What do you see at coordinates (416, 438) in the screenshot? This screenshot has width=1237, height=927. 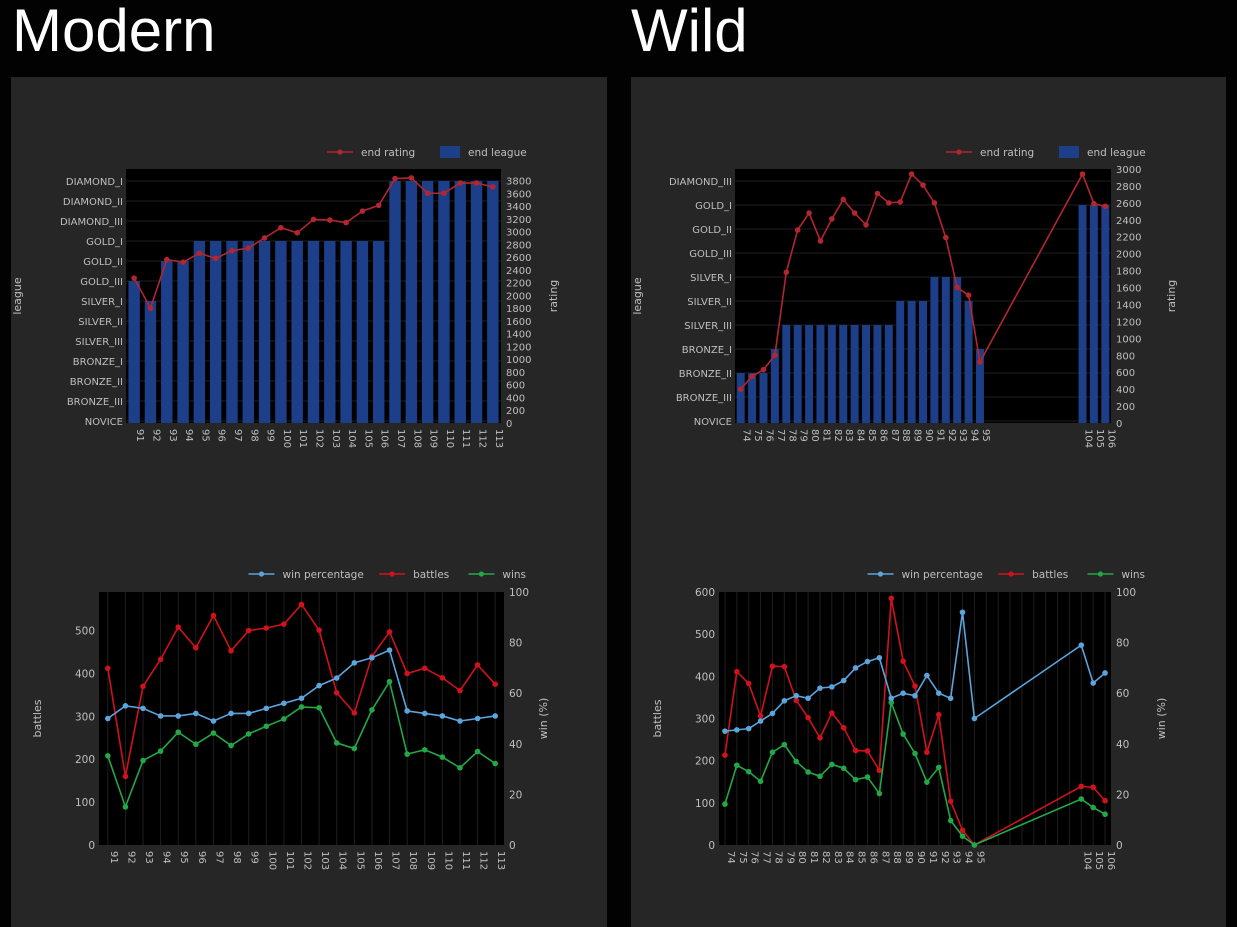 I see `x-tick-label: 108` at bounding box center [416, 438].